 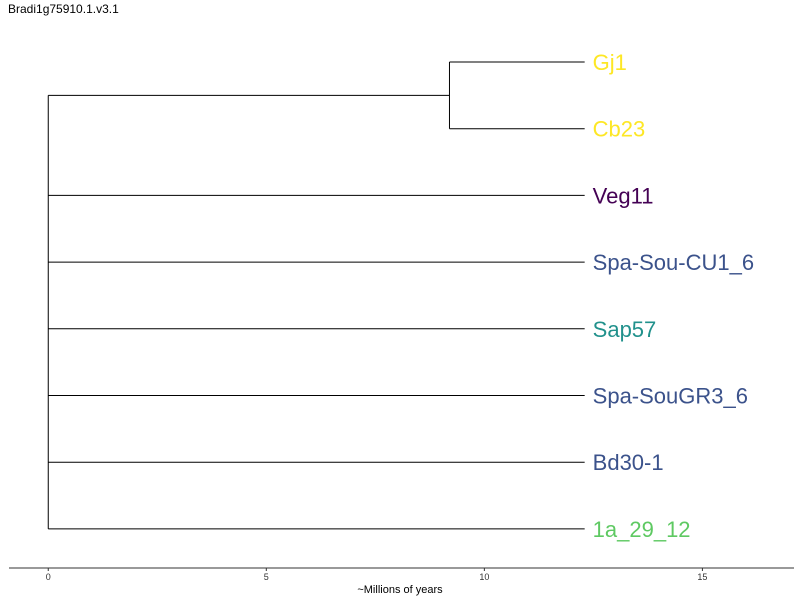 What do you see at coordinates (610, 62) in the screenshot?
I see `tip-label: Gj1` at bounding box center [610, 62].